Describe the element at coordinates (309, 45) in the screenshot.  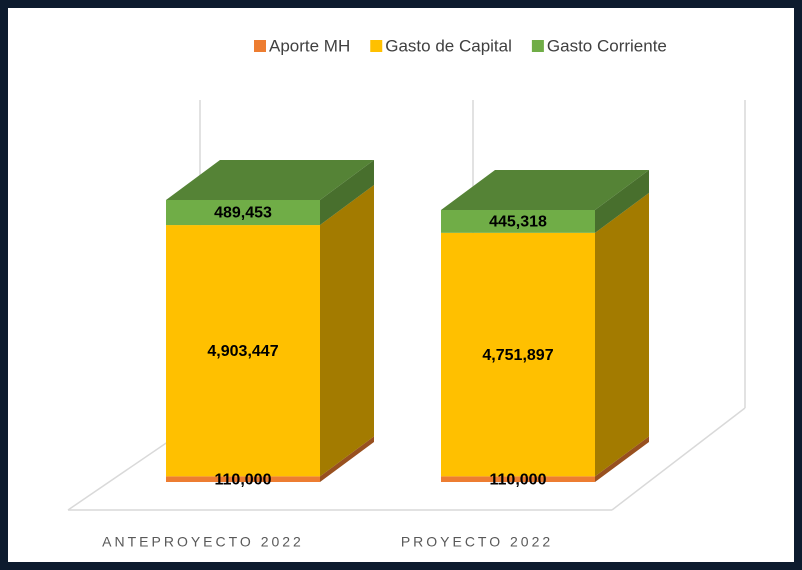
I see `legend-label: Aporte MH` at that location.